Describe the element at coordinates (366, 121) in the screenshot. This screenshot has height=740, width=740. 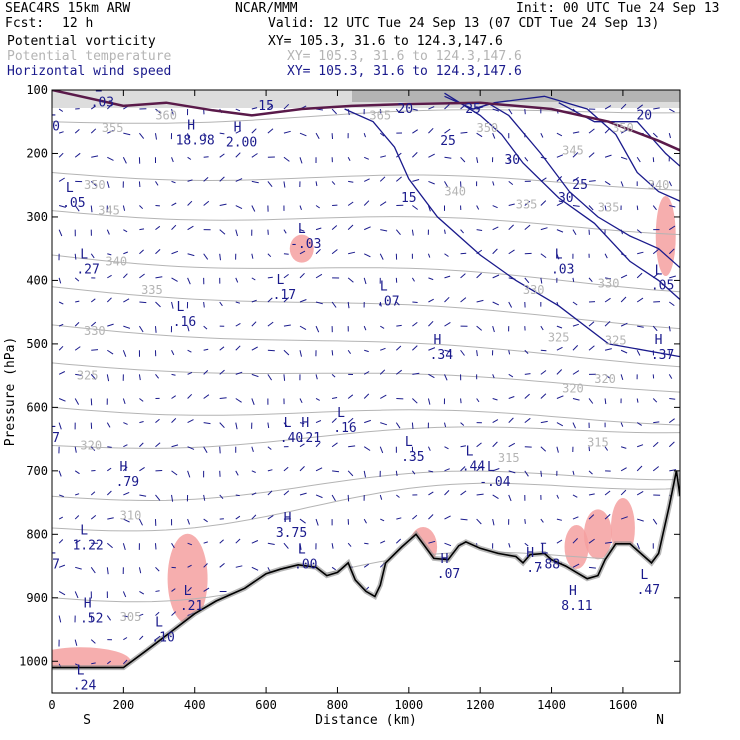
I see `pv-2-line` at that location.